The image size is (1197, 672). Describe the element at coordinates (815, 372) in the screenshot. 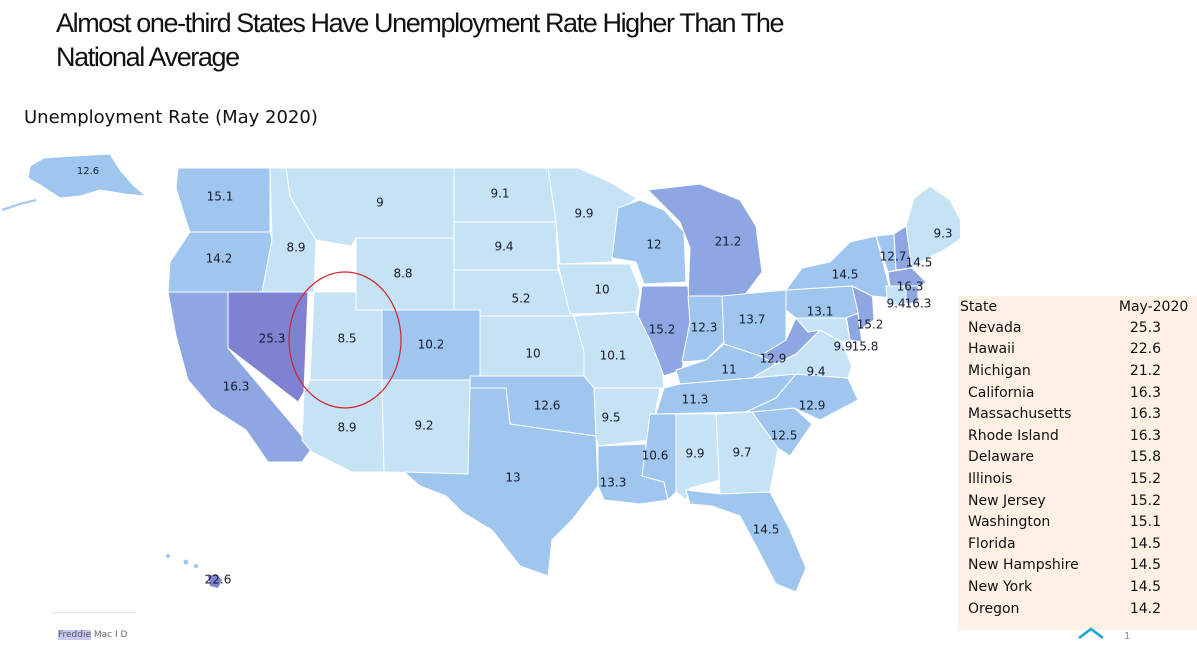

I see `label-VA: 9.4` at that location.